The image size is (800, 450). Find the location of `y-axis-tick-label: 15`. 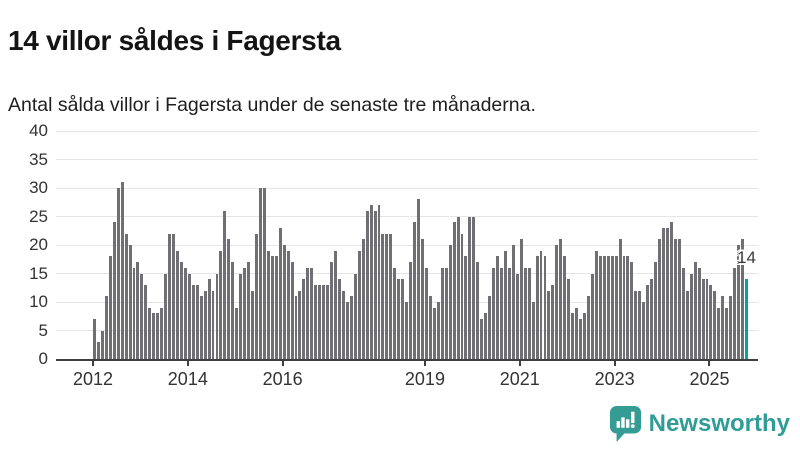

y-axis-tick-label: 15 is located at coordinates (38, 273).